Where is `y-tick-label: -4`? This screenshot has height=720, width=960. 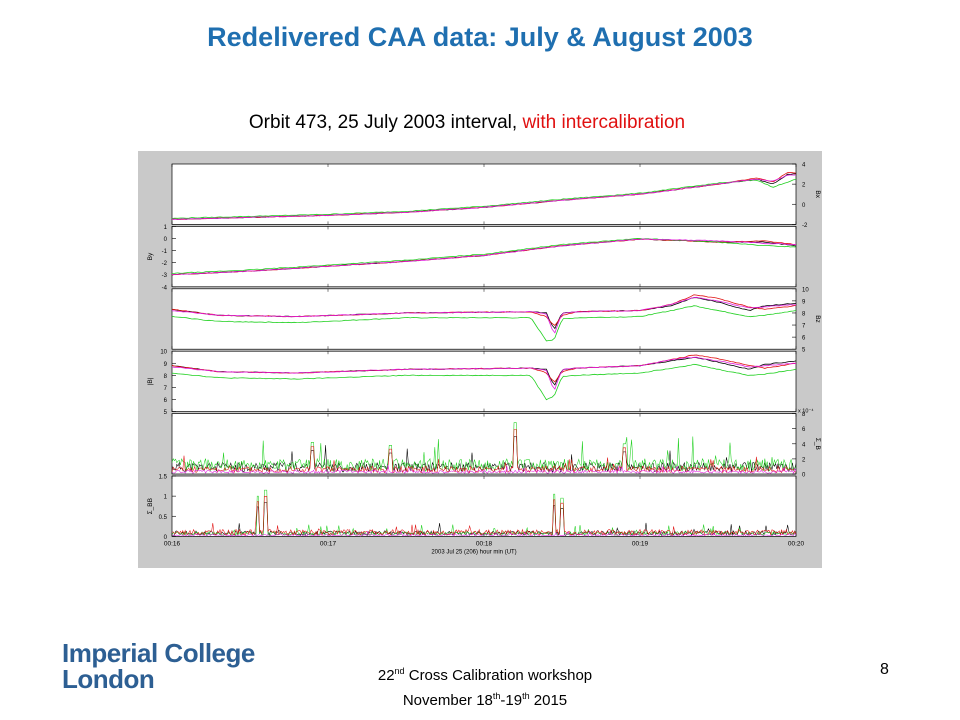
y-tick-label: -4 is located at coordinates (165, 288).